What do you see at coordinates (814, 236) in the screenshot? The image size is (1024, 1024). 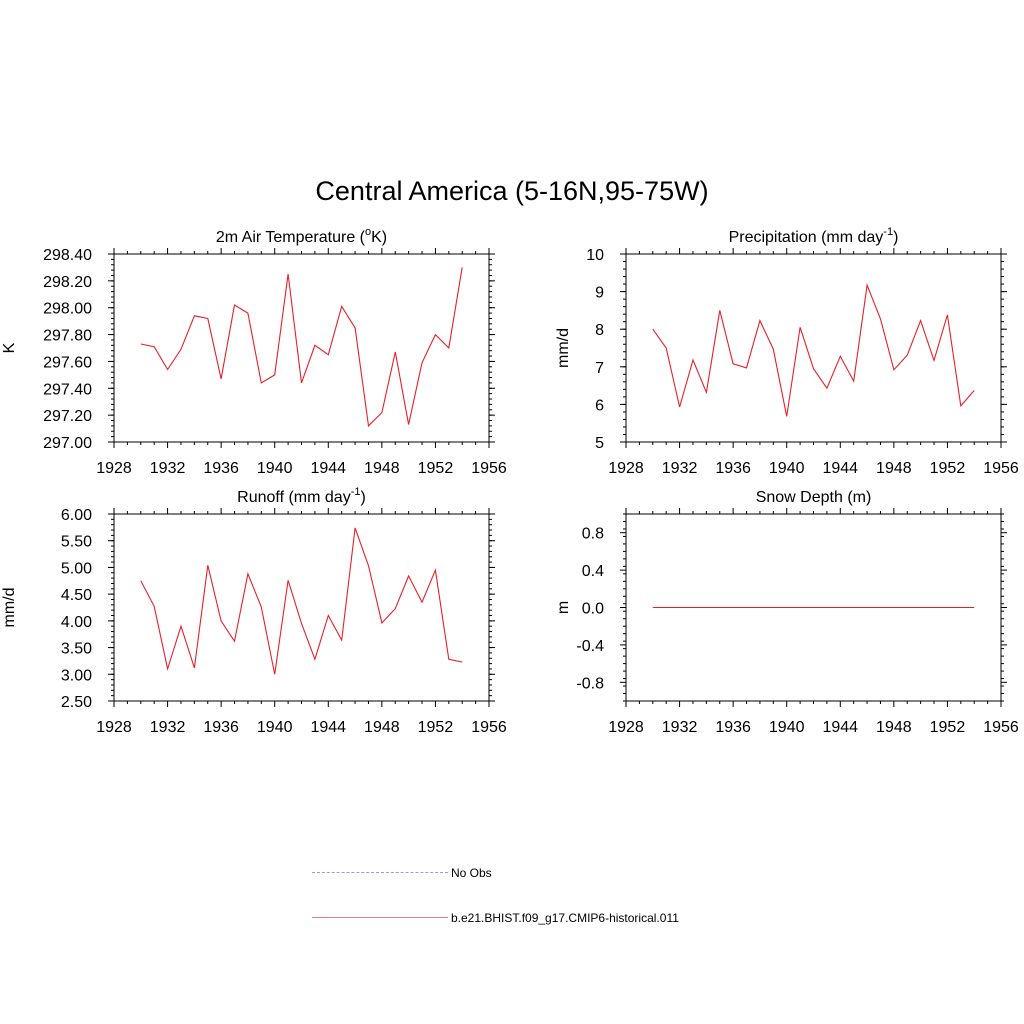 I see `panel-title: Precipitation (mm day-1)` at bounding box center [814, 236].